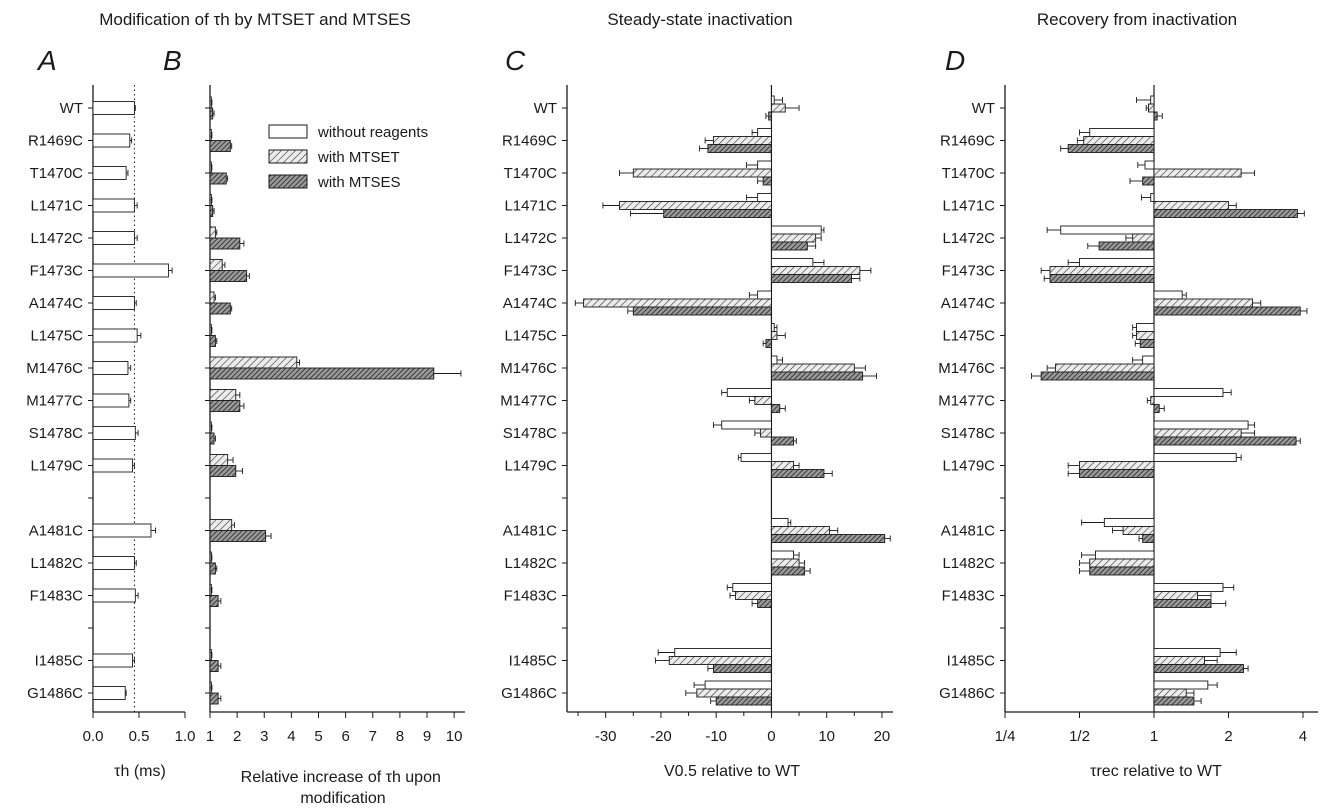  What do you see at coordinates (967, 141) in the screenshot?
I see `row-label-d: R1469C` at bounding box center [967, 141].